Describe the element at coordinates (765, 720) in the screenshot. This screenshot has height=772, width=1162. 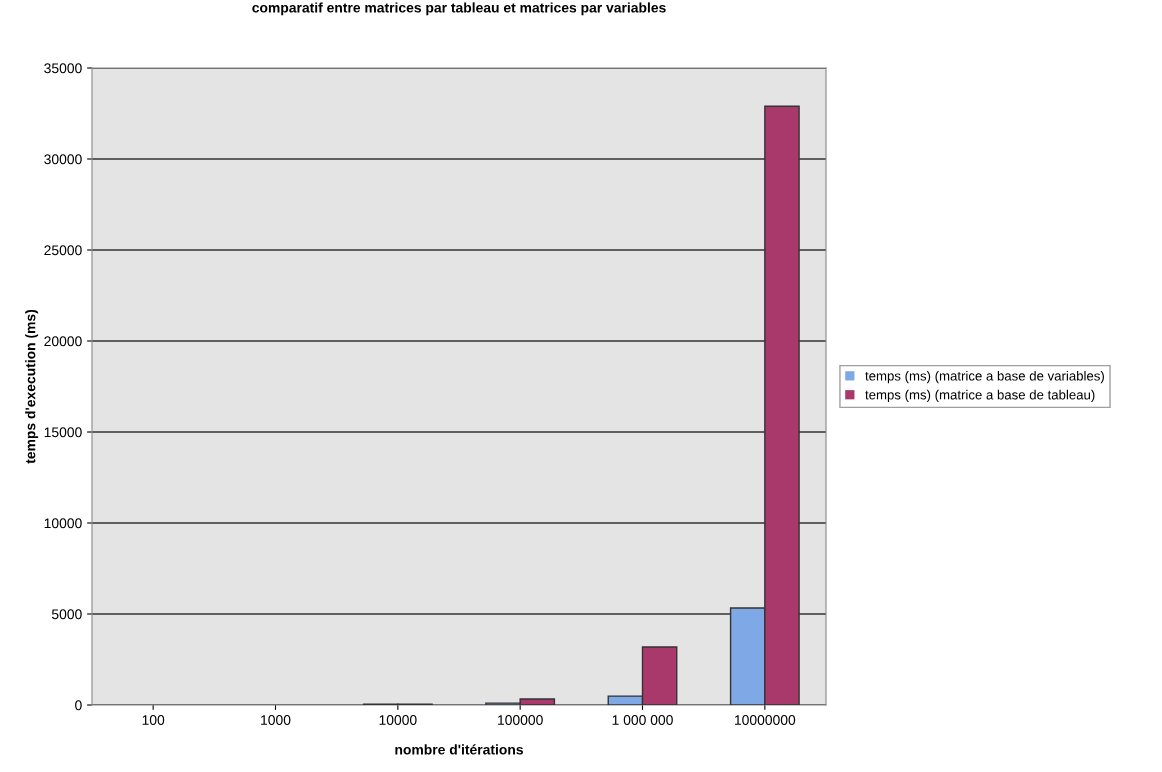
I see `x-tick-label: 10000000` at that location.